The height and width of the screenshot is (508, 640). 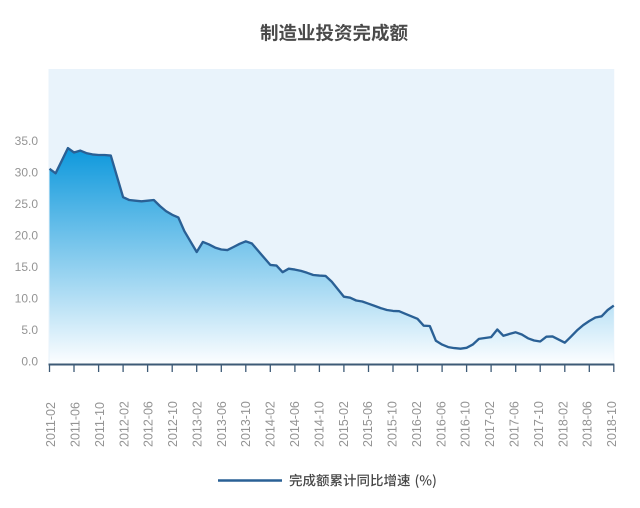 I want to click on svg-text: 2014-02, so click(x=271, y=424).